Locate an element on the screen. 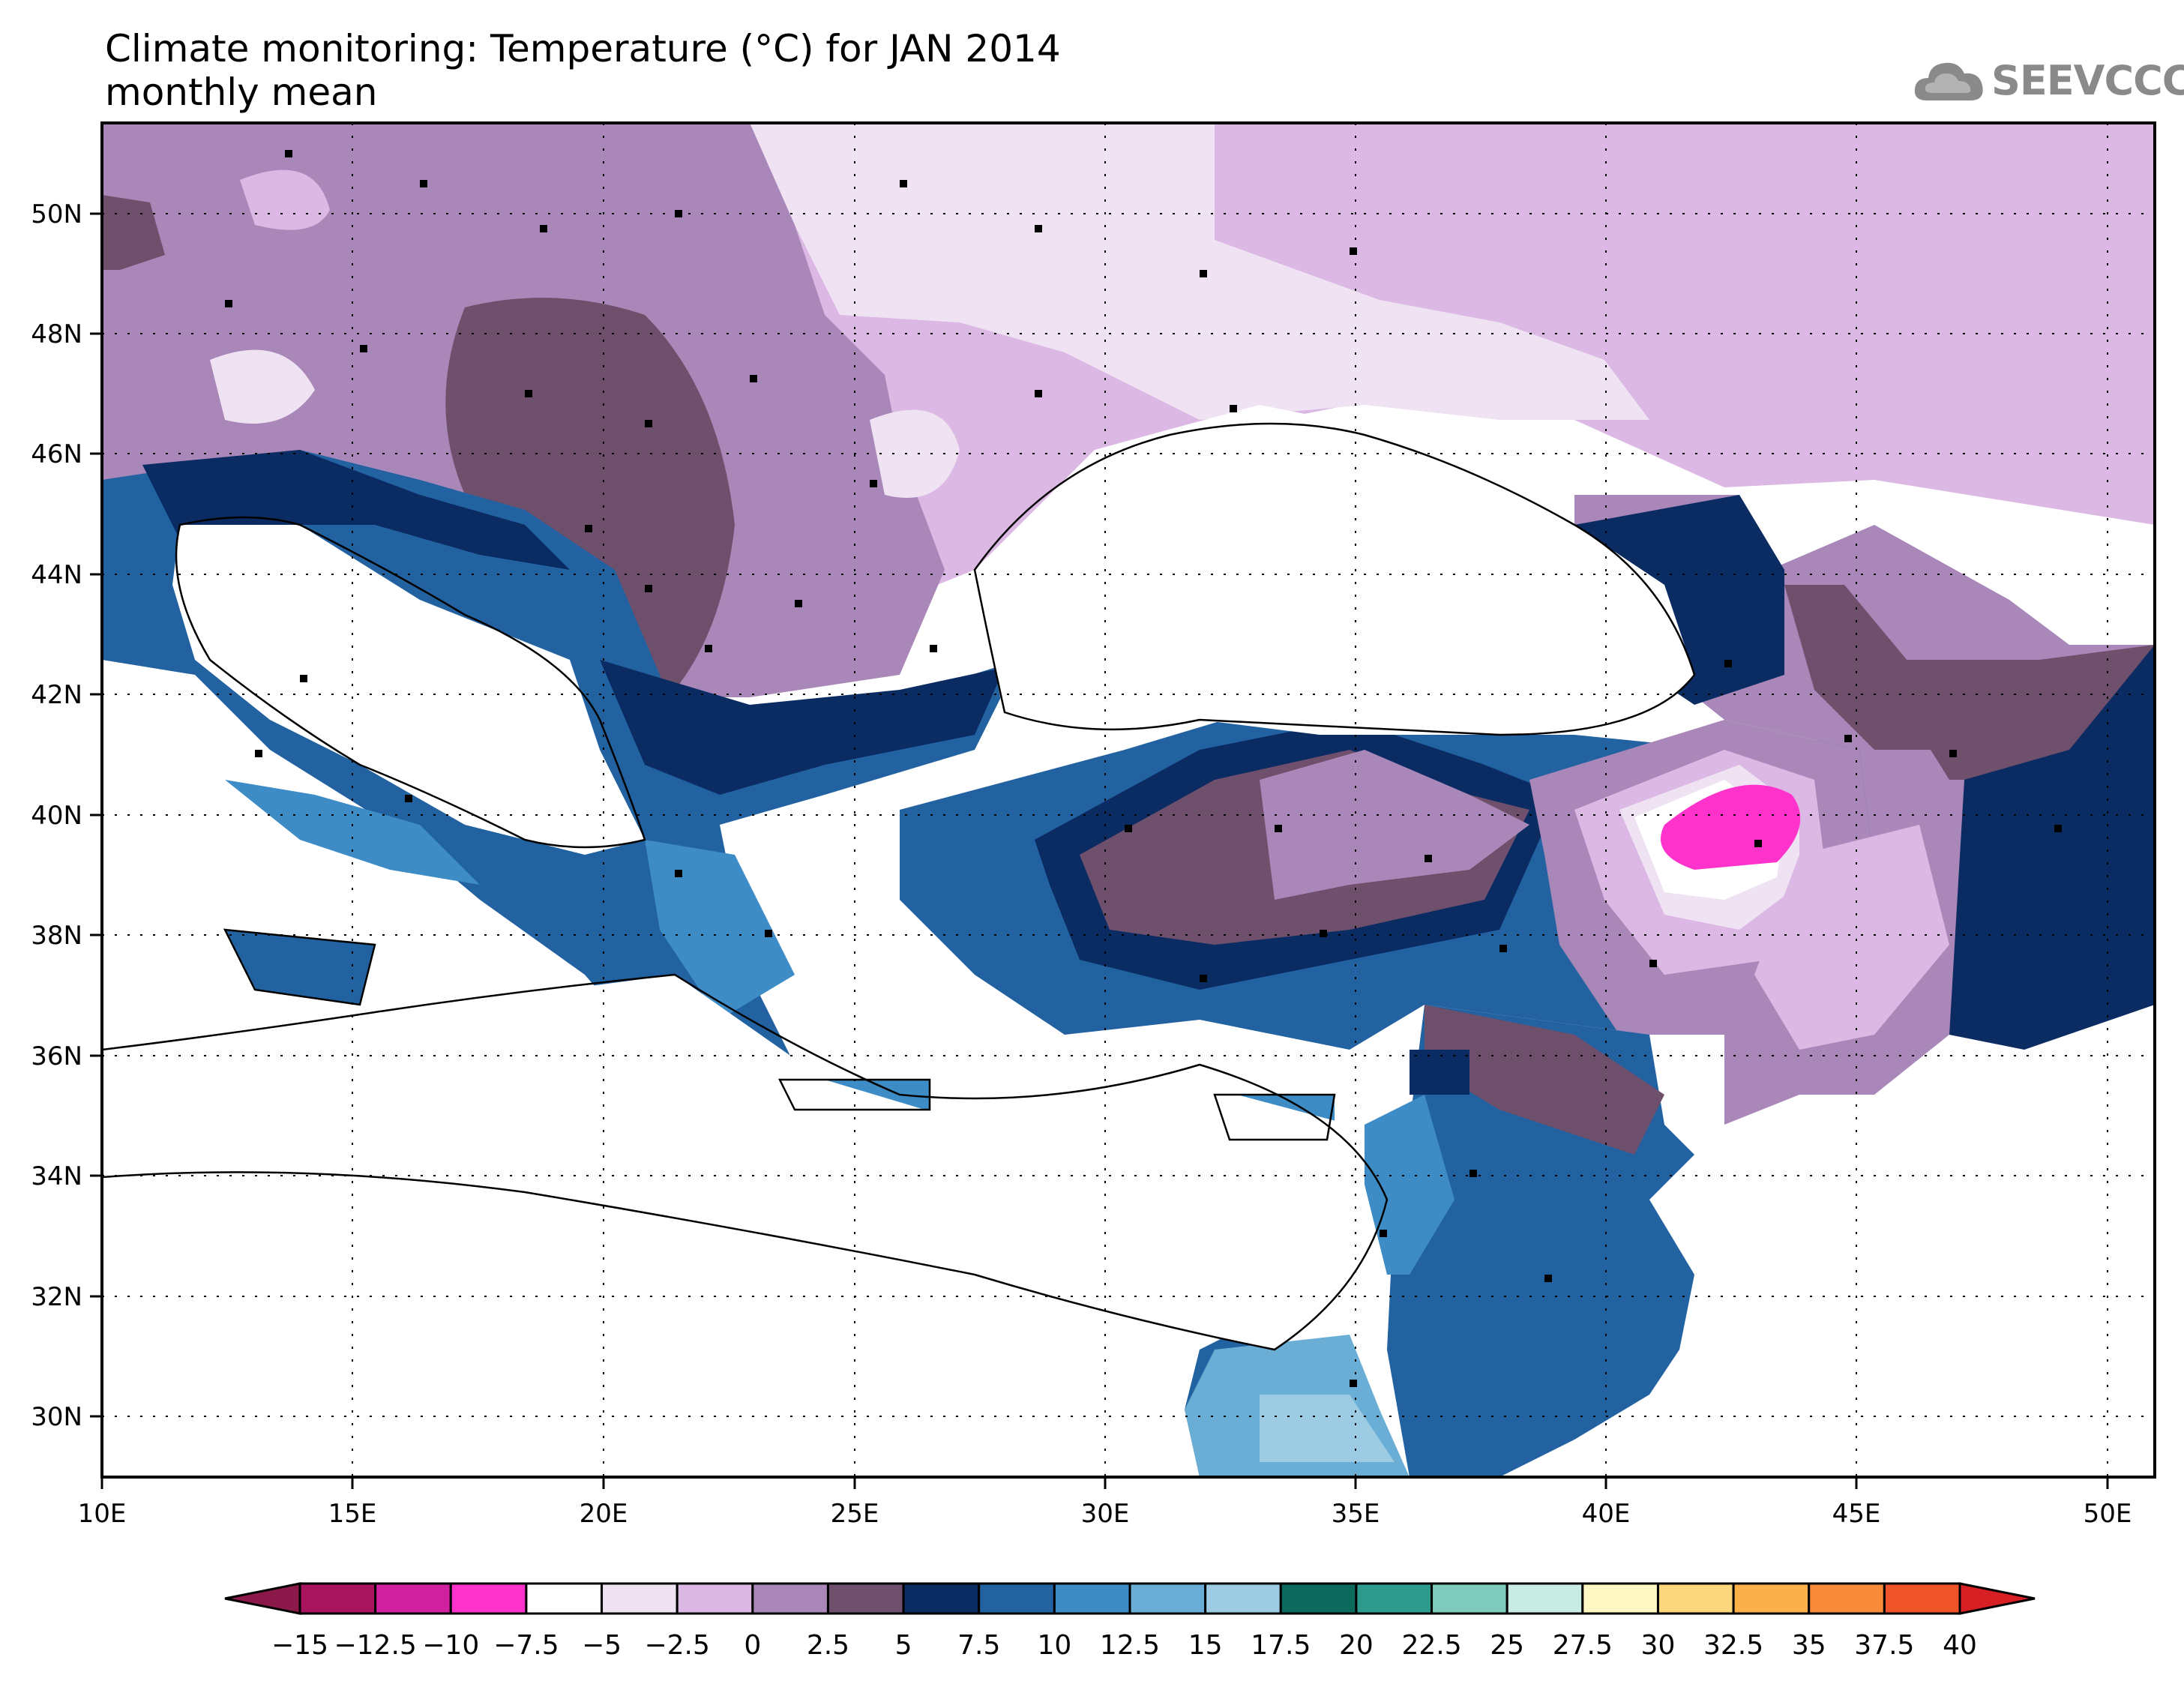 The image size is (2184, 1687). lat-tick-label: 36N is located at coordinates (56, 1056).